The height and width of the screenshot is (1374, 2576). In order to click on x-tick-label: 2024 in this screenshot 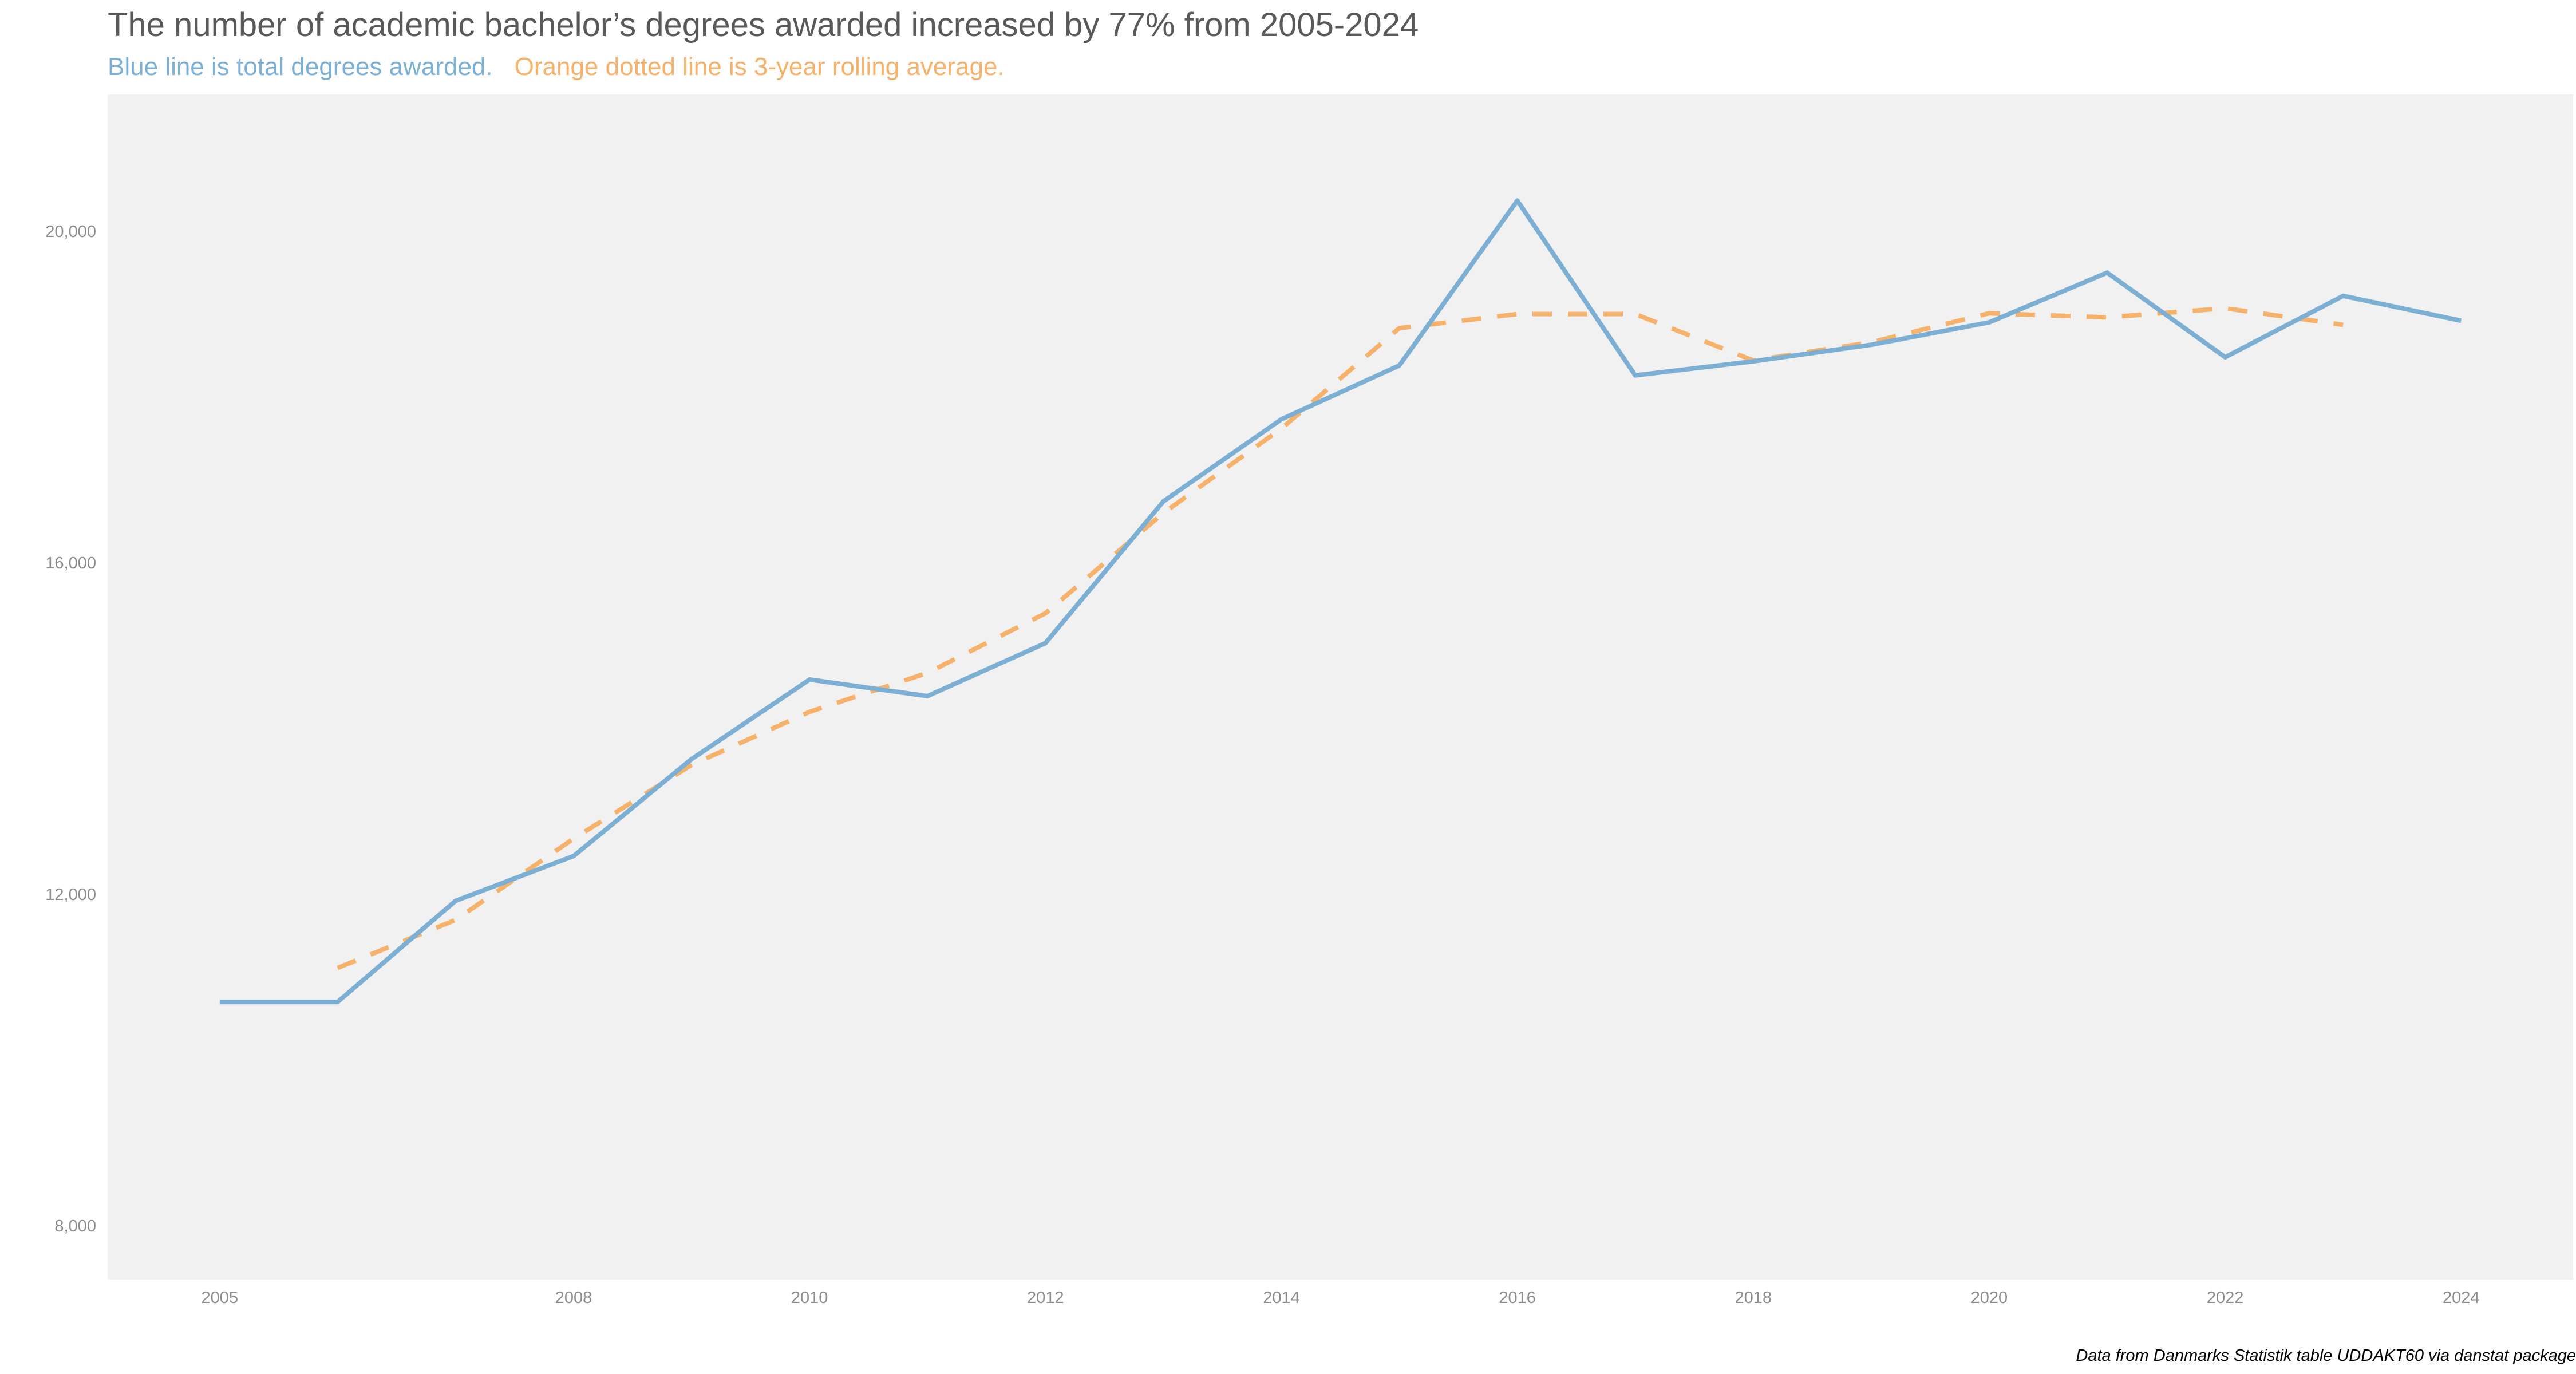, I will do `click(2461, 1298)`.